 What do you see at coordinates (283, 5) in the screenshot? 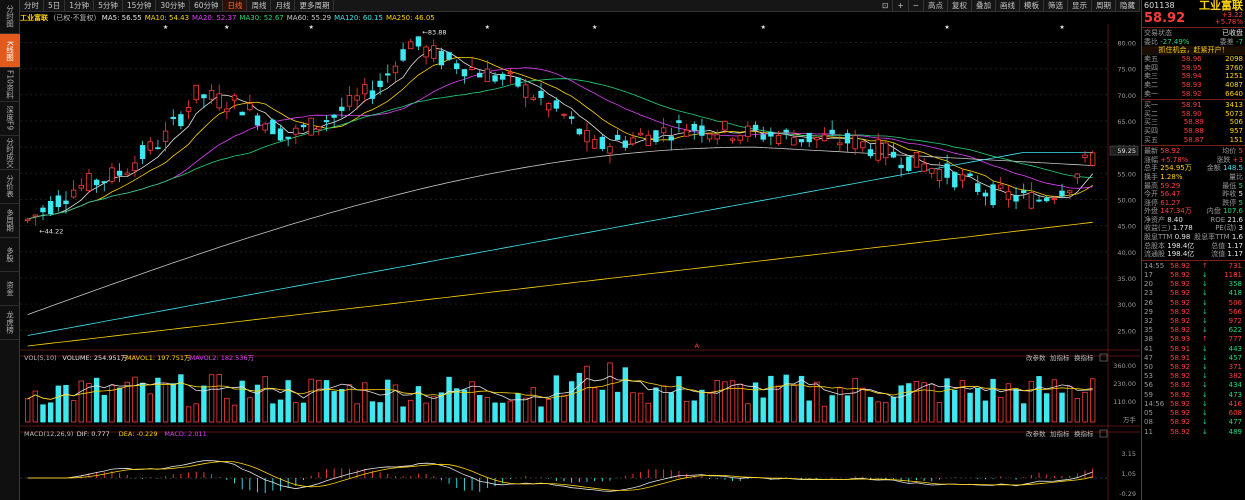
I see `period-tab-9: 月线` at bounding box center [283, 5].